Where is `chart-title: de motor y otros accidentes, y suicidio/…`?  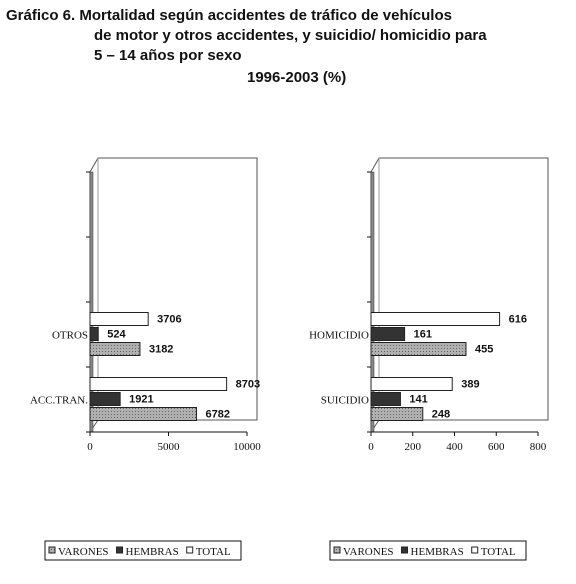 chart-title: de motor y otros accidentes, y suicidio/… is located at coordinates (290, 35).